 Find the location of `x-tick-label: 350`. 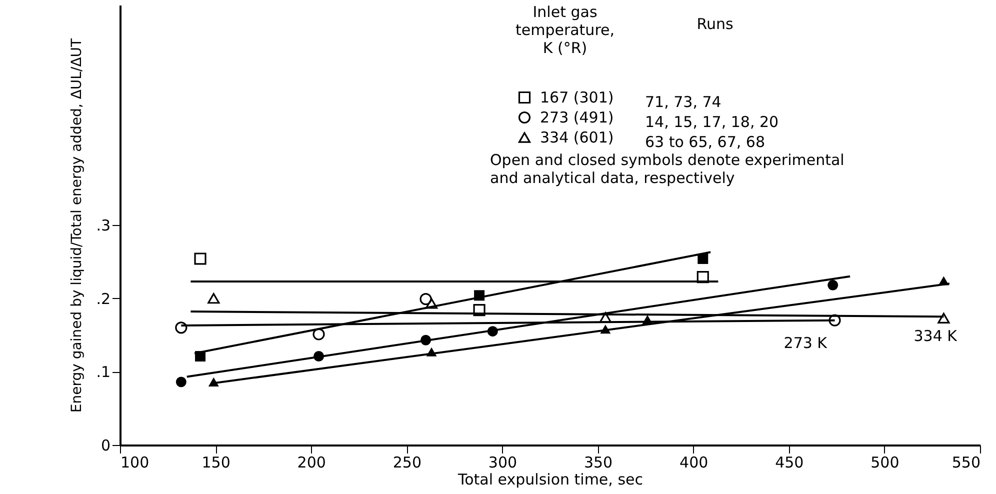

x-tick-label: 350 is located at coordinates (598, 463).